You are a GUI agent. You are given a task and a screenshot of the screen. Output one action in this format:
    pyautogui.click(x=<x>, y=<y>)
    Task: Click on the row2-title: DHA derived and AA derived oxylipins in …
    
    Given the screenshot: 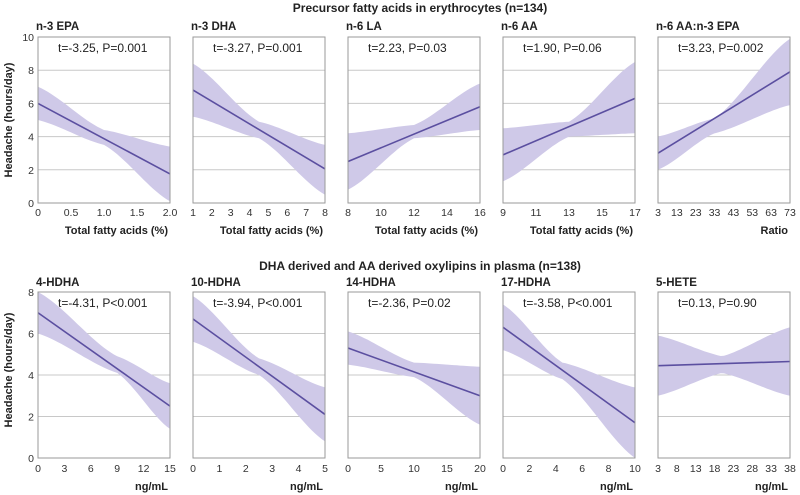 What is the action you would take?
    pyautogui.click(x=420, y=266)
    